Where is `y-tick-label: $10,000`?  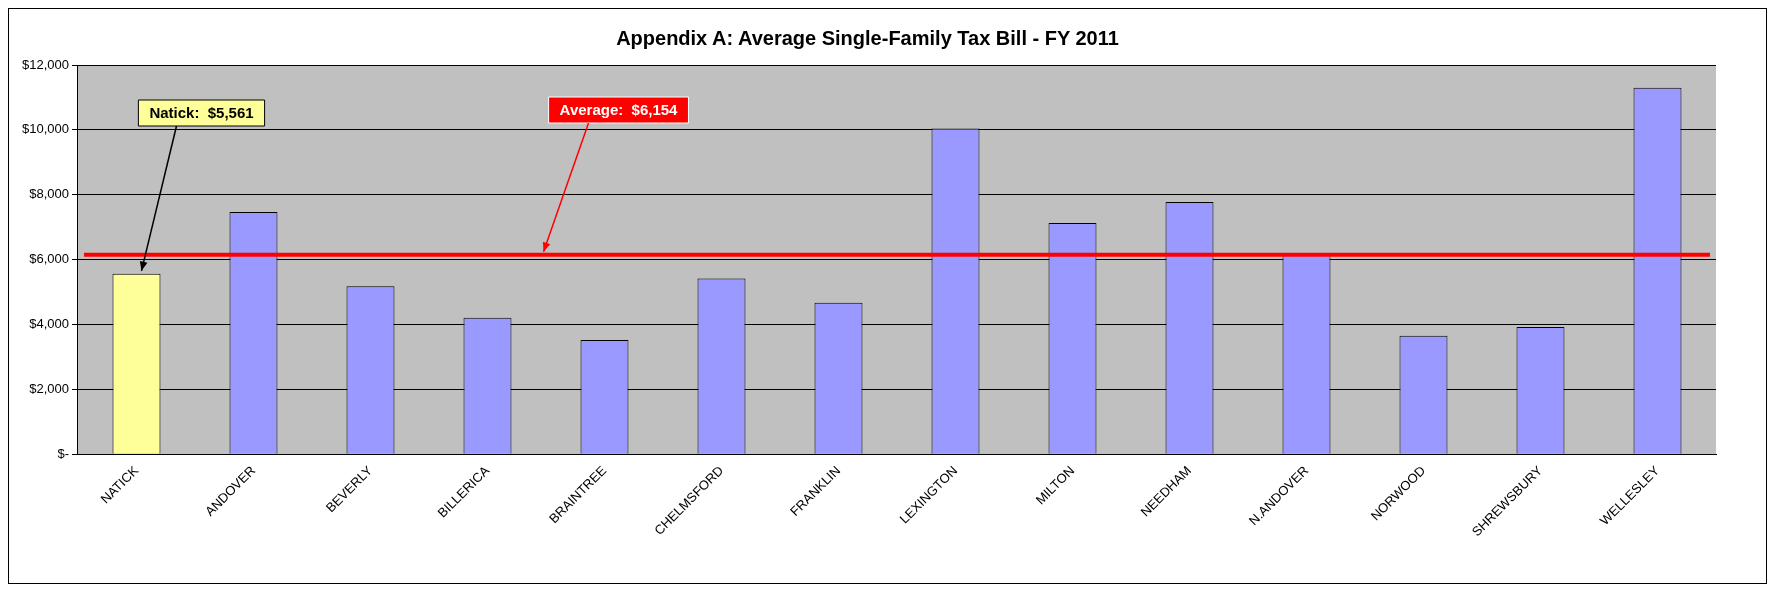
y-tick-label: $10,000 is located at coordinates (45, 129).